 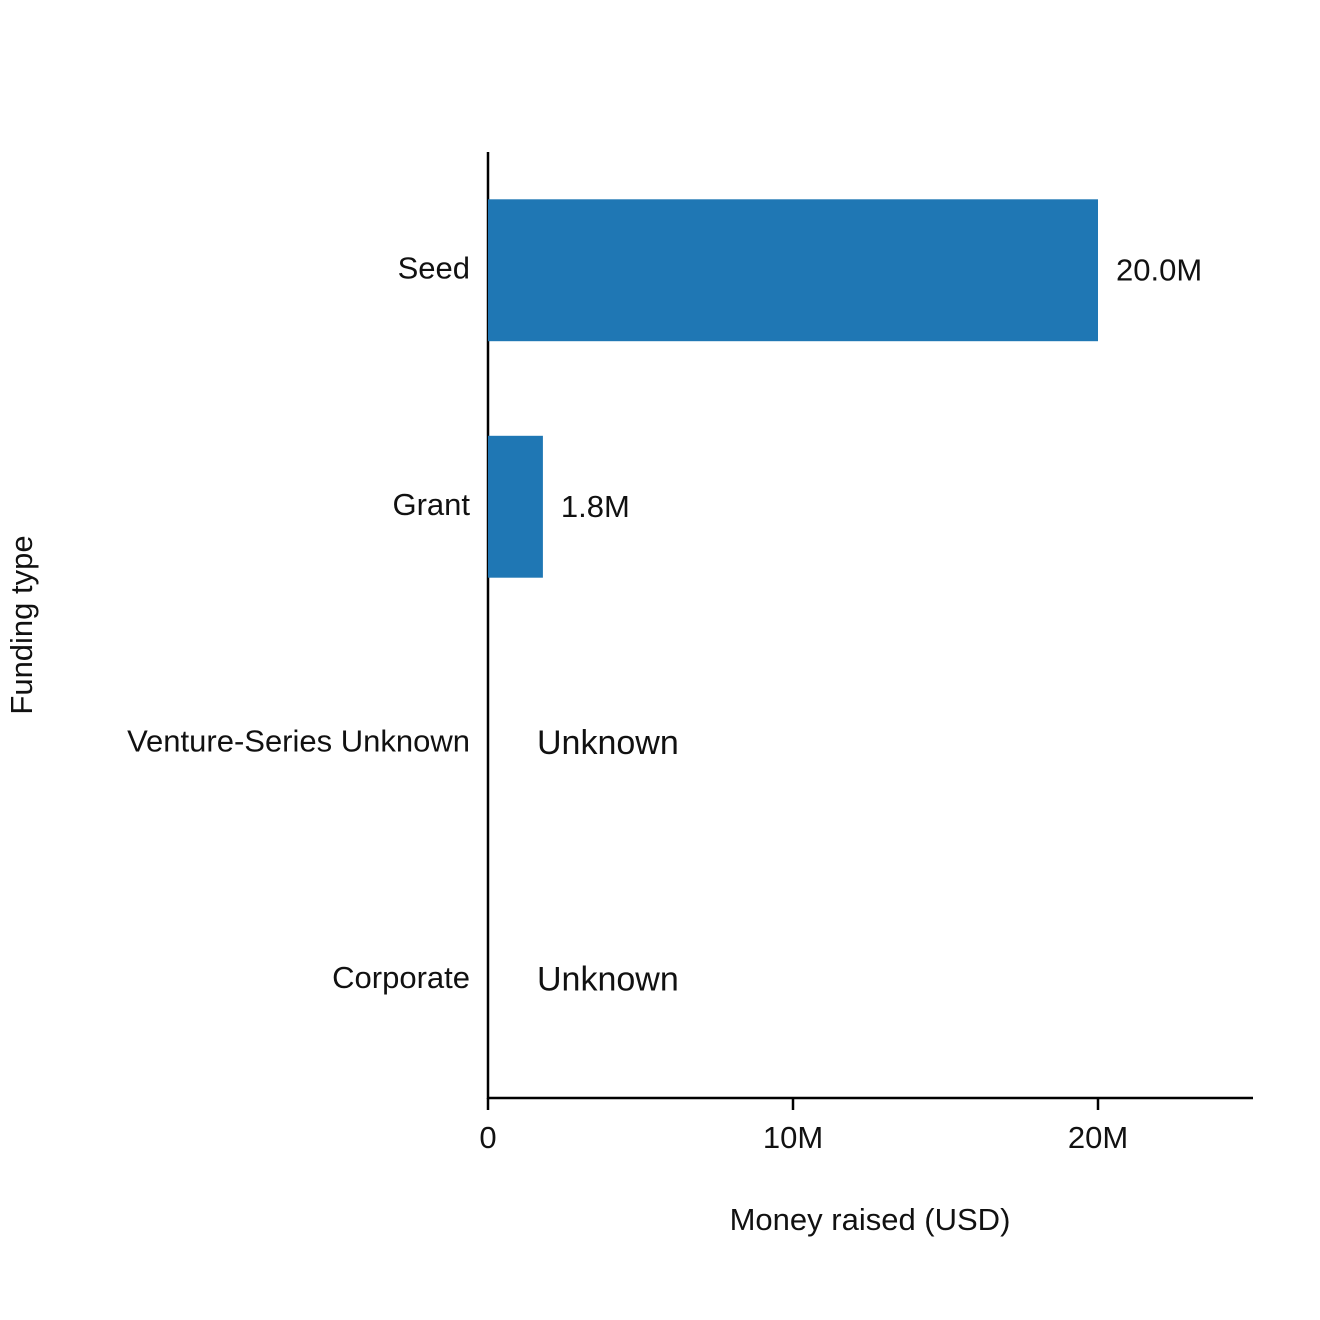 What do you see at coordinates (870, 1219) in the screenshot?
I see `x-axis-title: Money raised (USD)` at bounding box center [870, 1219].